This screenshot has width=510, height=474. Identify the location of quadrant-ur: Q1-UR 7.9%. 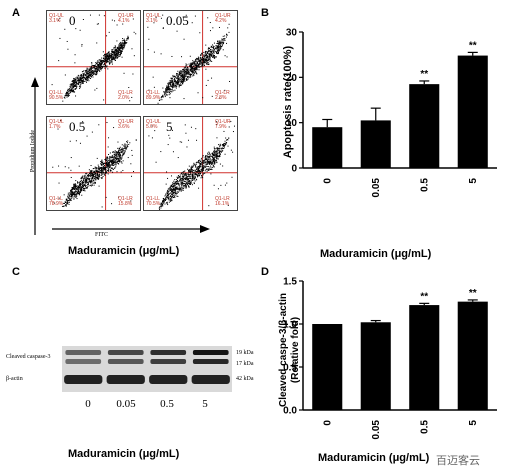
(223, 125).